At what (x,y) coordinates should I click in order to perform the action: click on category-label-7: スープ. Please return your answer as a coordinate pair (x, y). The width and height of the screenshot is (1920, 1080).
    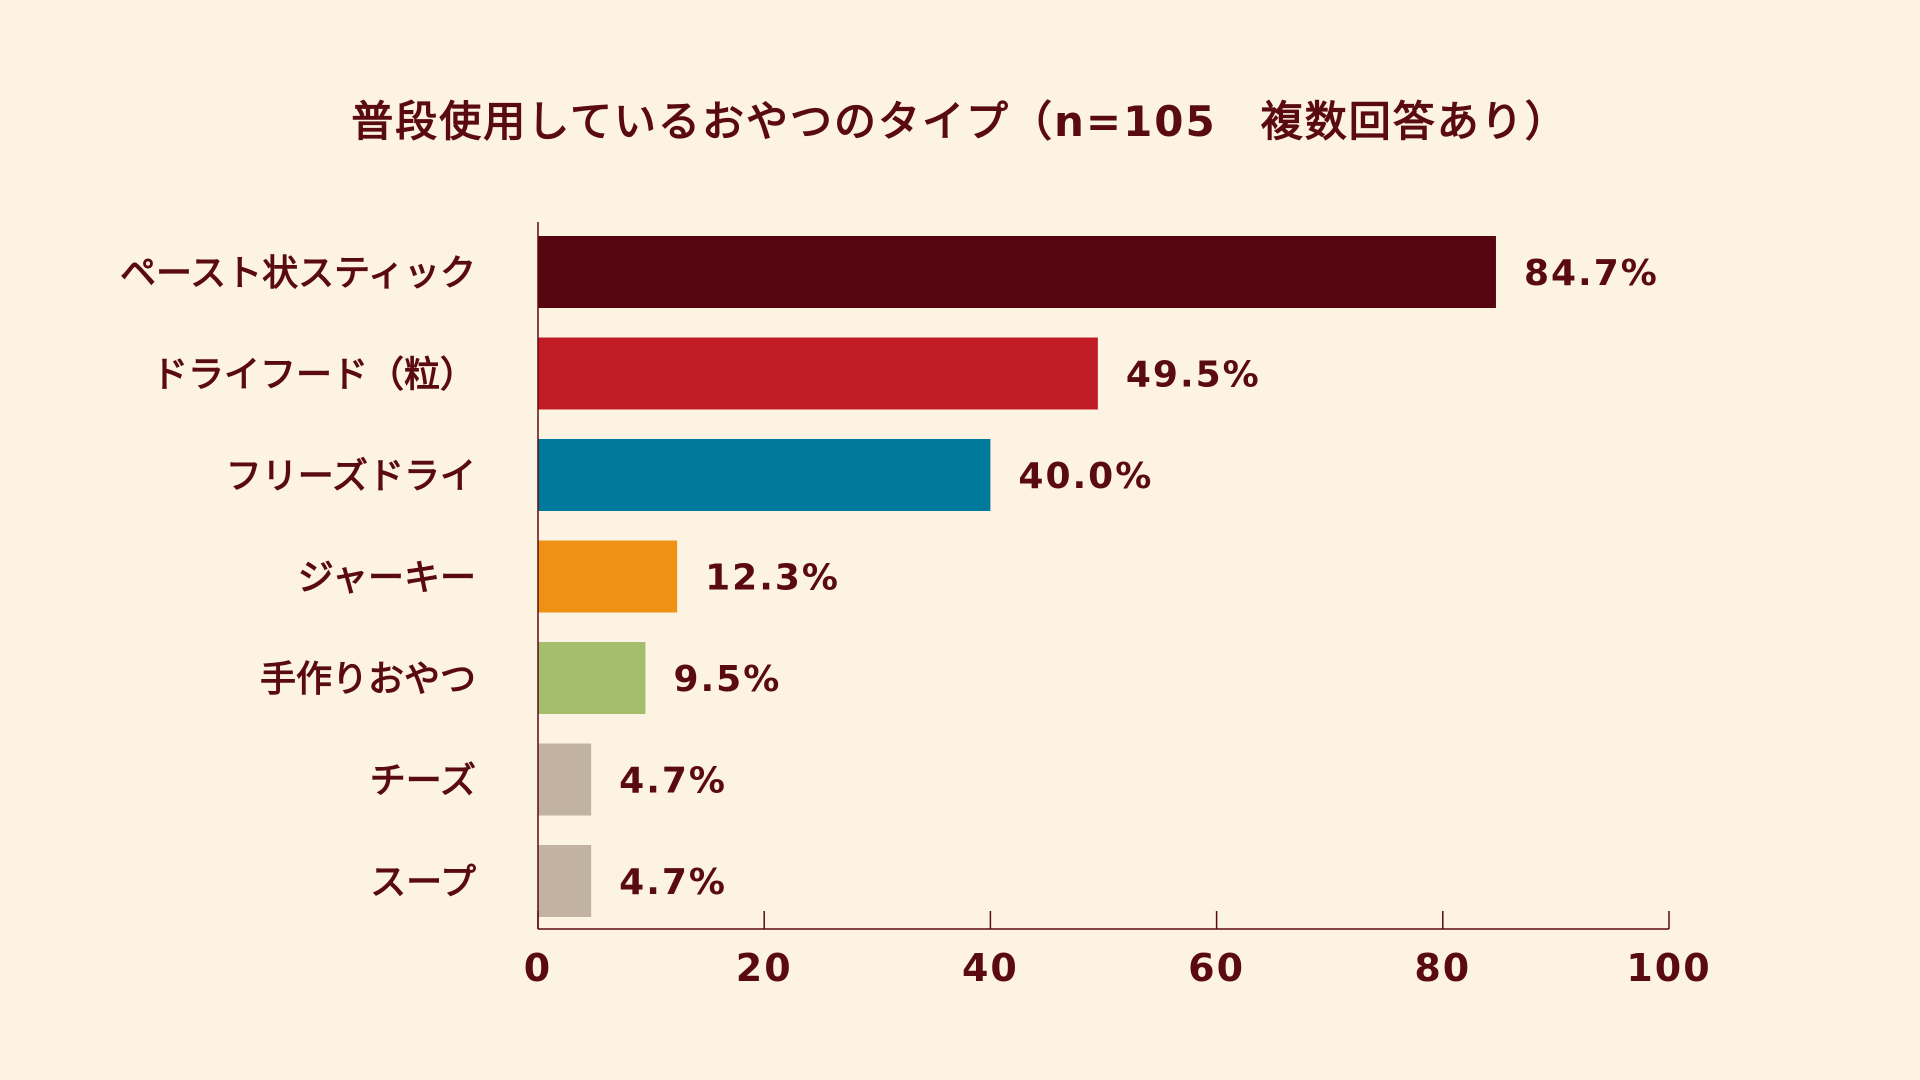
    Looking at the image, I should click on (423, 882).